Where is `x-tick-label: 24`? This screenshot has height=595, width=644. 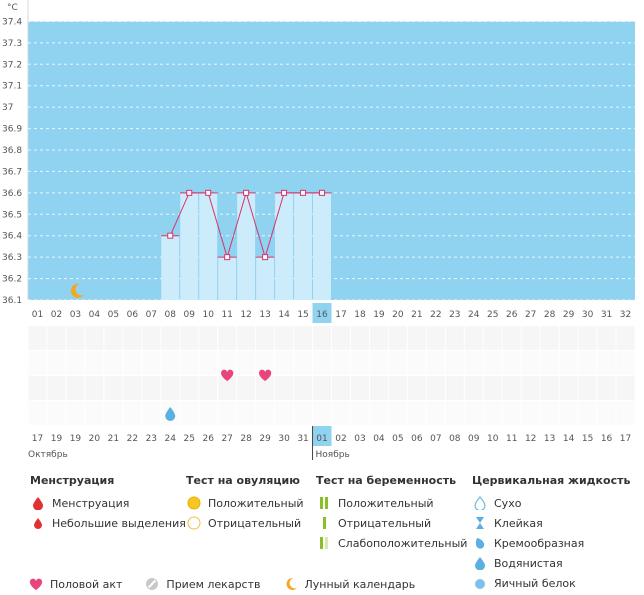 x-tick-label: 24 is located at coordinates (474, 315).